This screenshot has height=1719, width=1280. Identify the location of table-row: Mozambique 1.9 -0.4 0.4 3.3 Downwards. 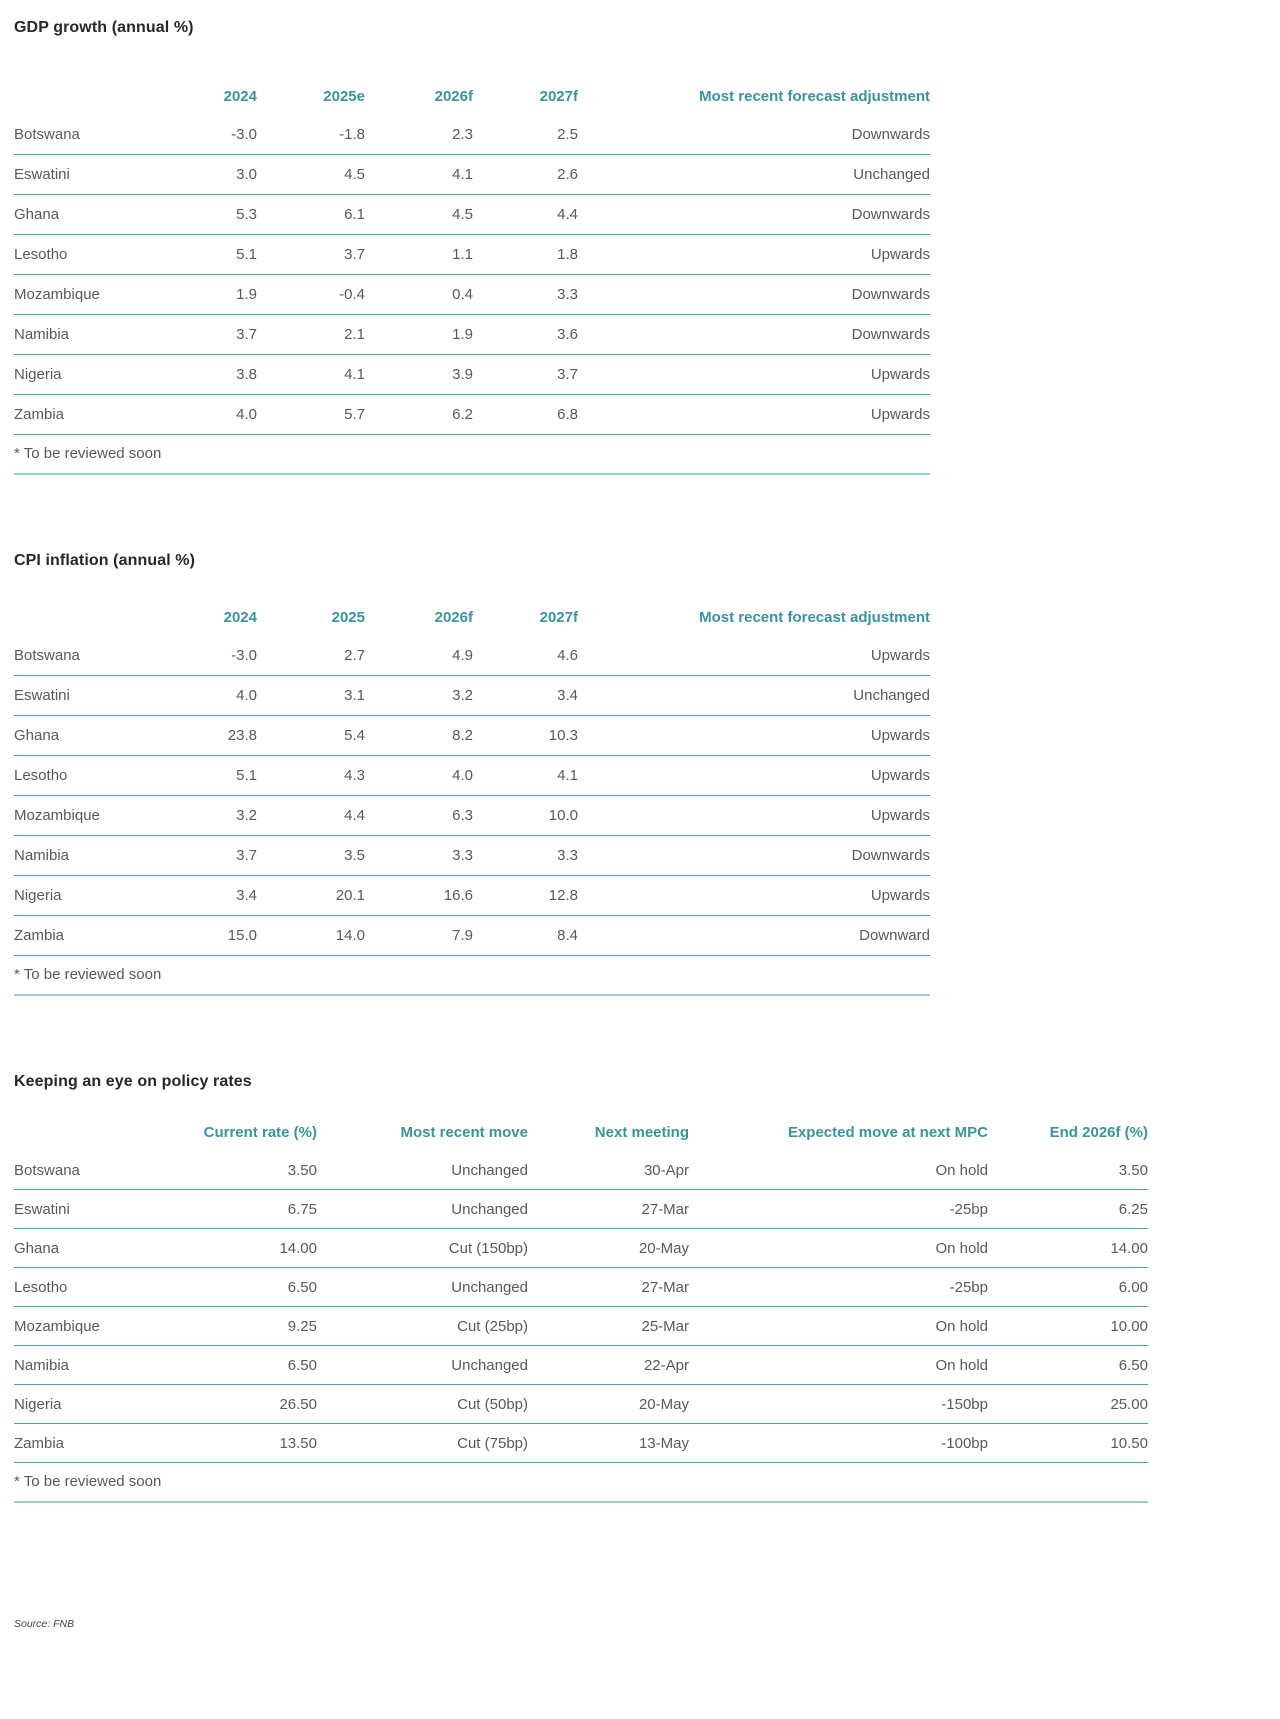
(472, 294).